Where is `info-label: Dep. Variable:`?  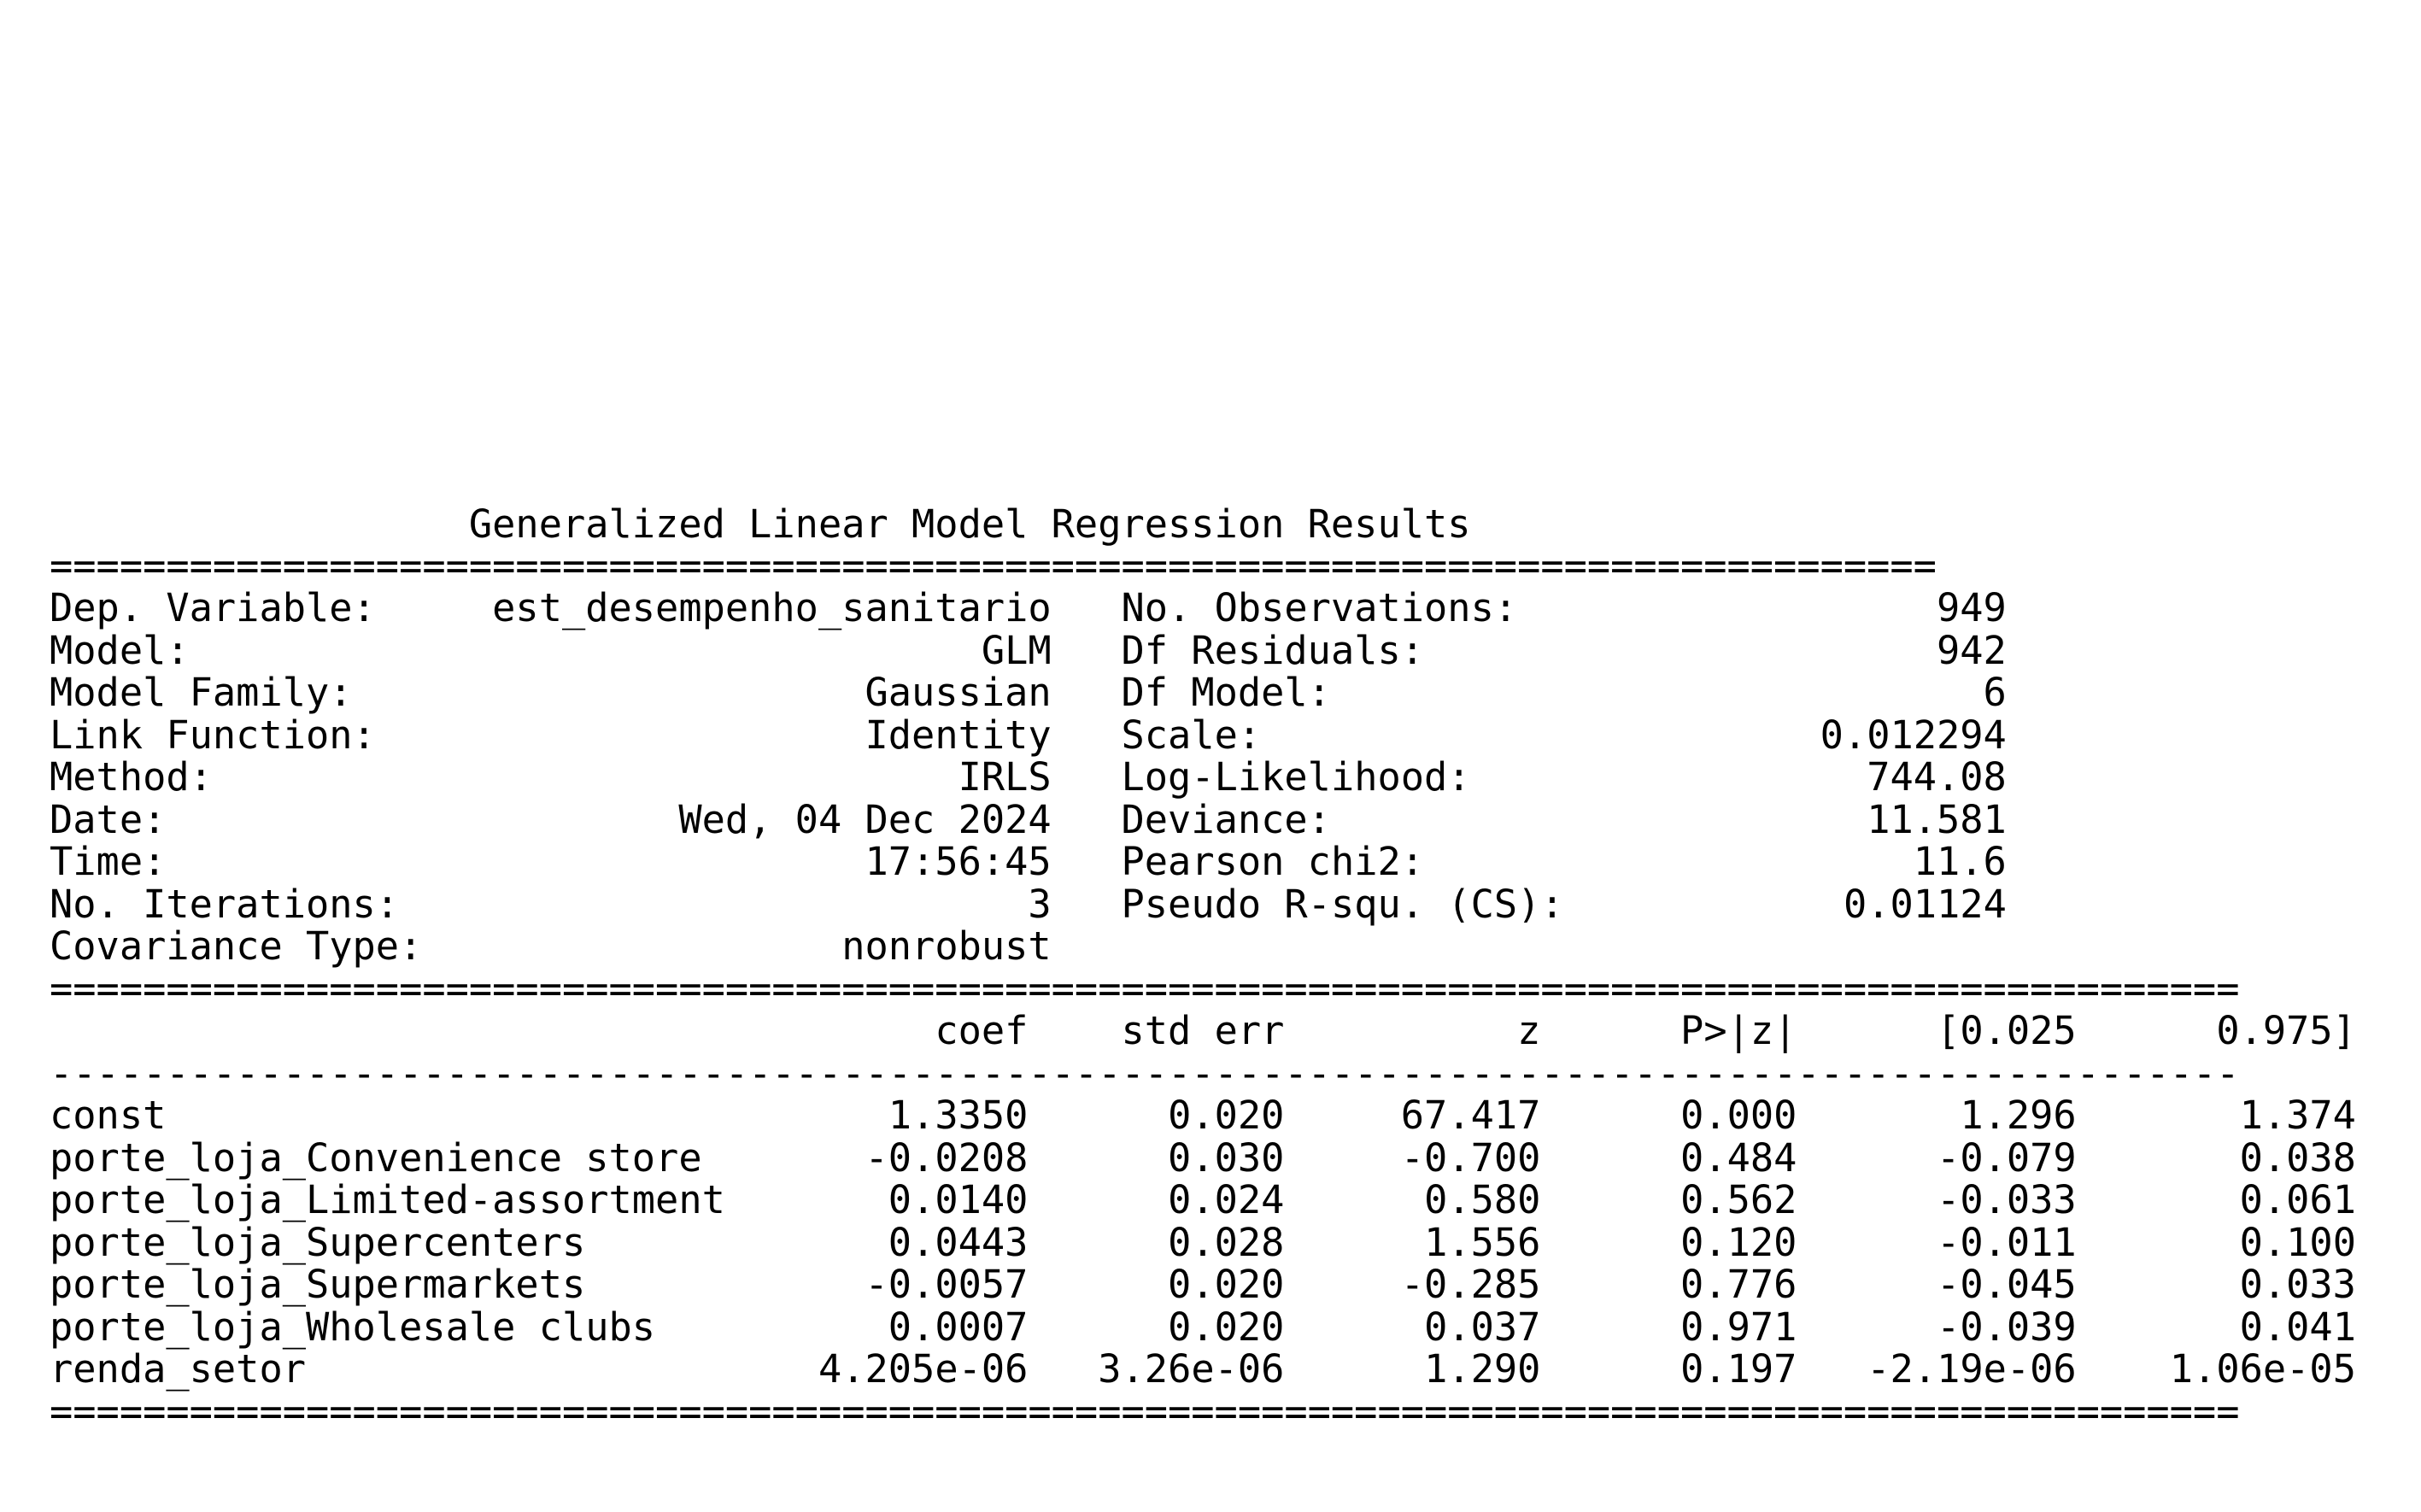
info-label: Dep. Variable: is located at coordinates (213, 607).